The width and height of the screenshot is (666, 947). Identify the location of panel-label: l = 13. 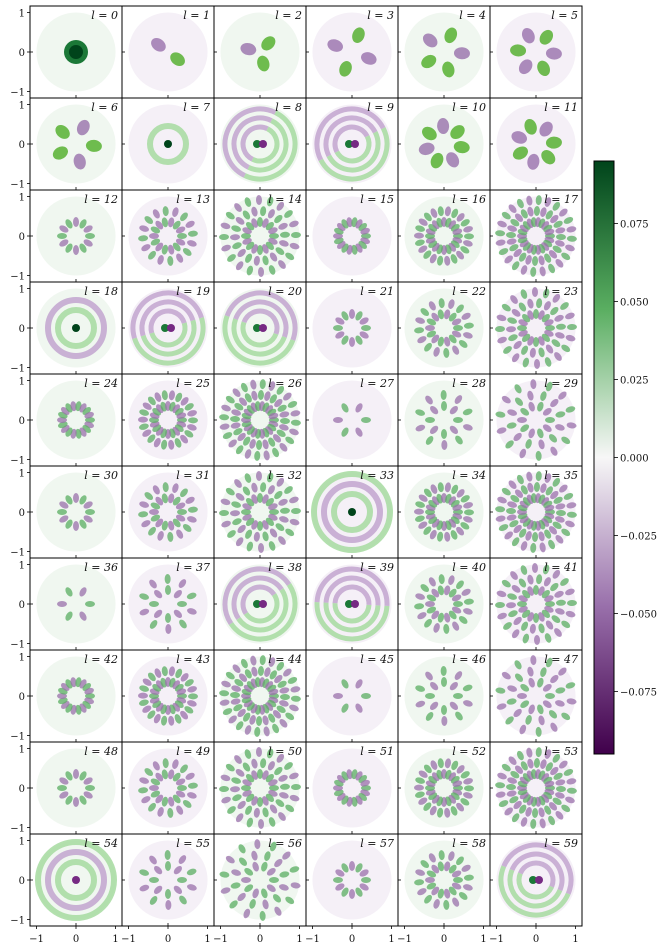
(193, 199).